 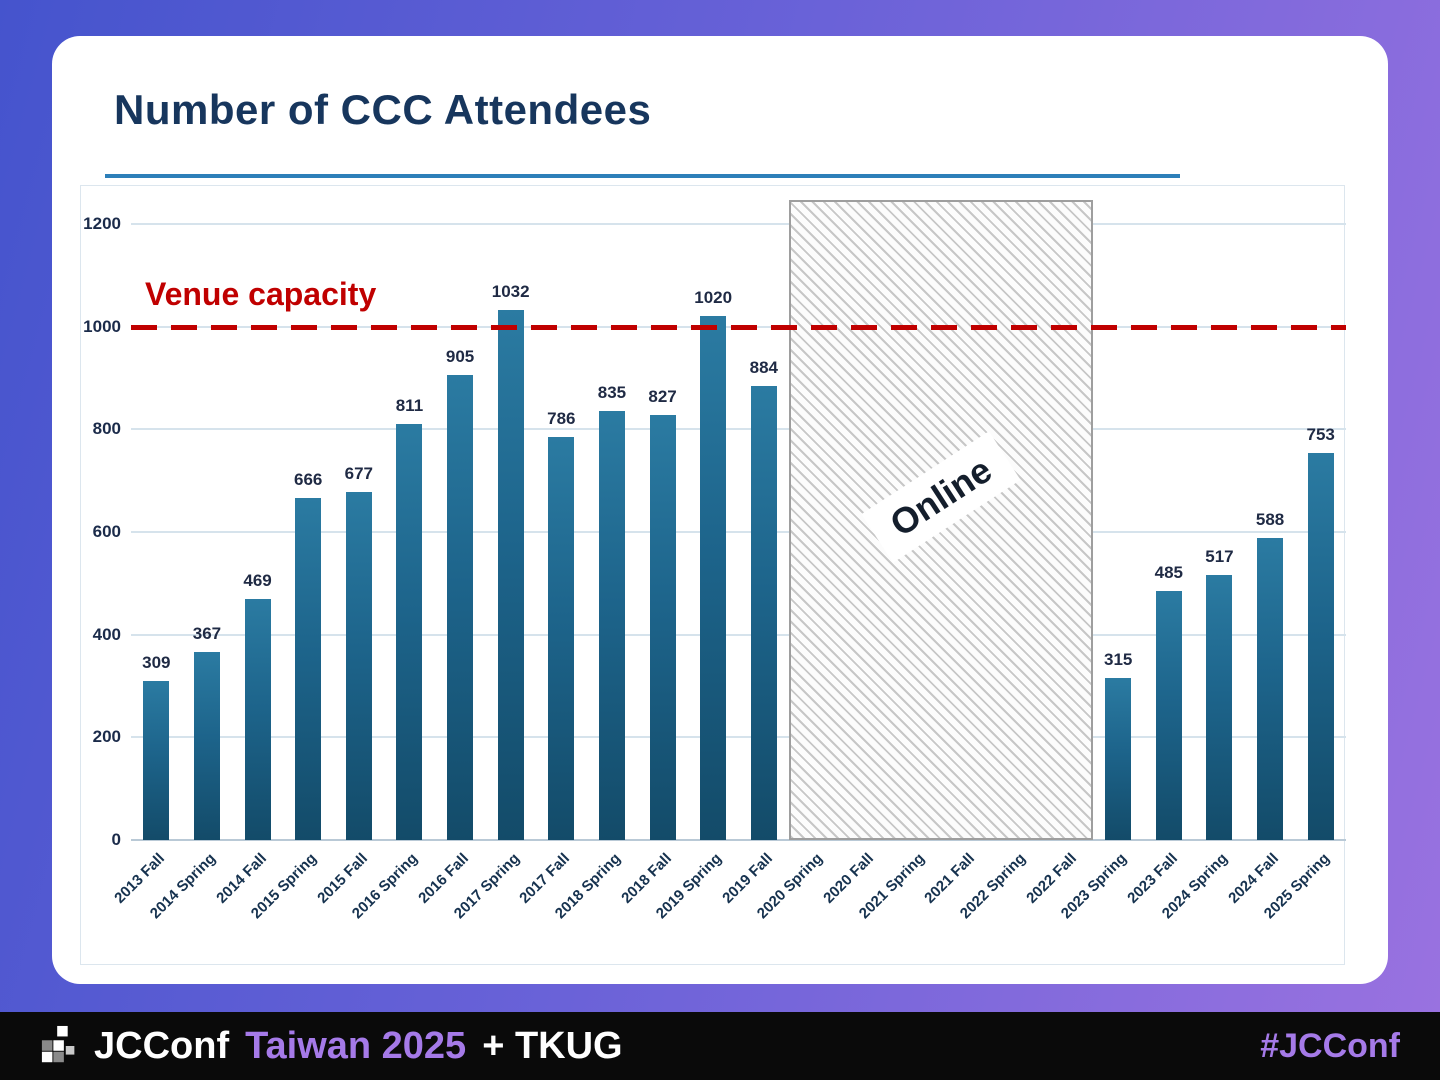 What do you see at coordinates (116, 839) in the screenshot?
I see `y-axis-tick-label: 0` at bounding box center [116, 839].